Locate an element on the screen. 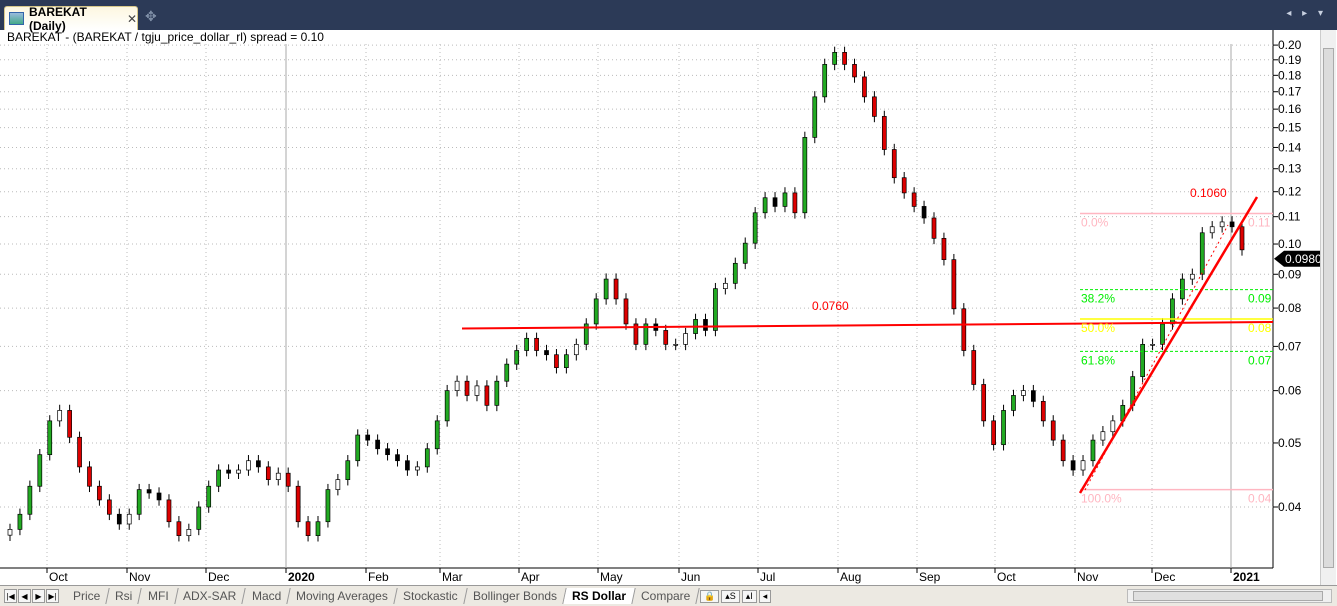  lock-icon: 🔒 is located at coordinates (710, 596).